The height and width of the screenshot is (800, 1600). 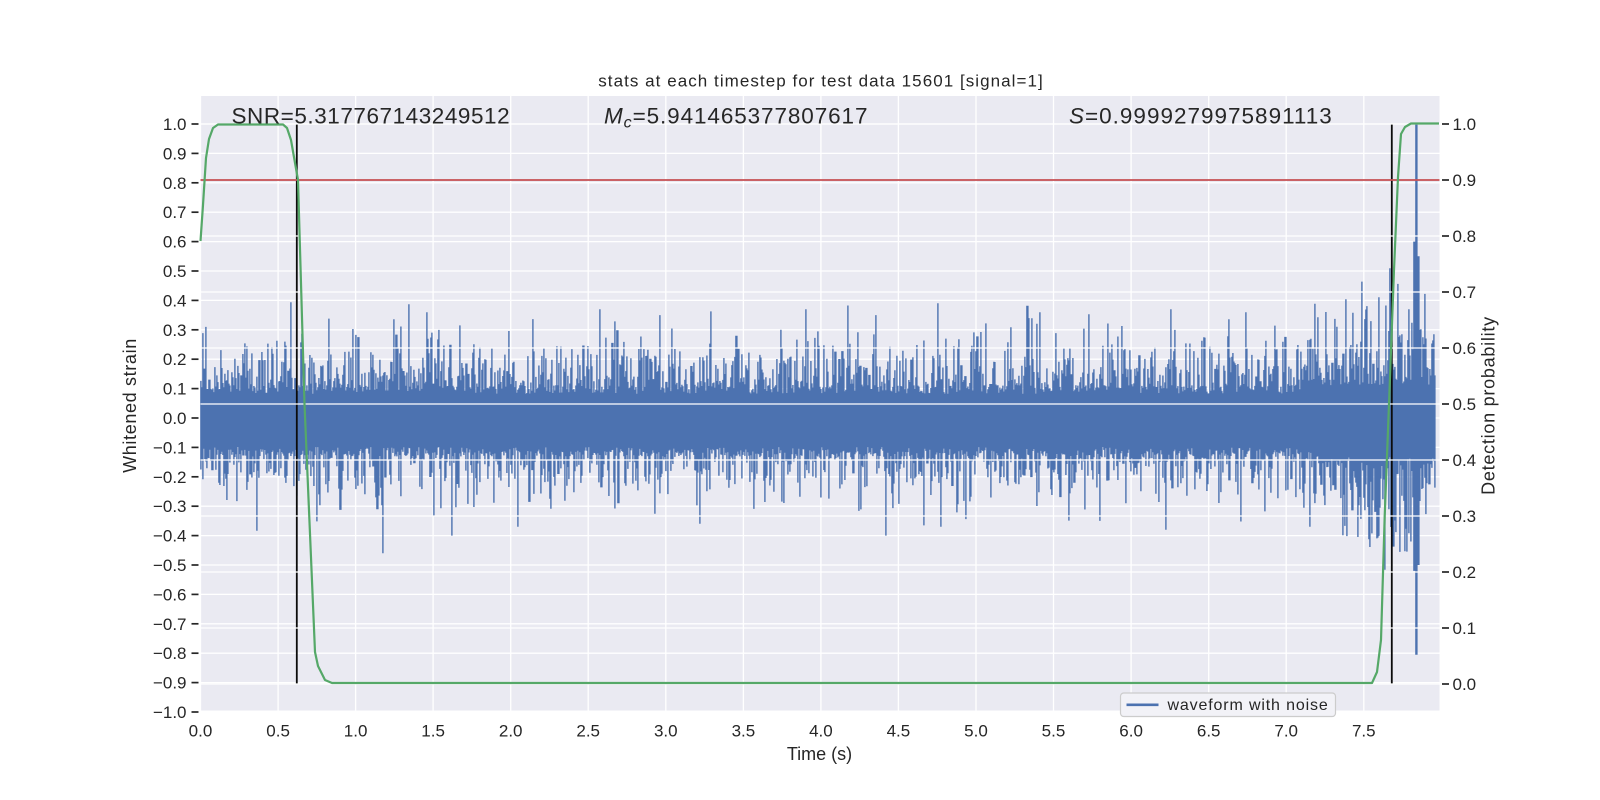 What do you see at coordinates (170, 594) in the screenshot?
I see `svg-text: −0.6` at bounding box center [170, 594].